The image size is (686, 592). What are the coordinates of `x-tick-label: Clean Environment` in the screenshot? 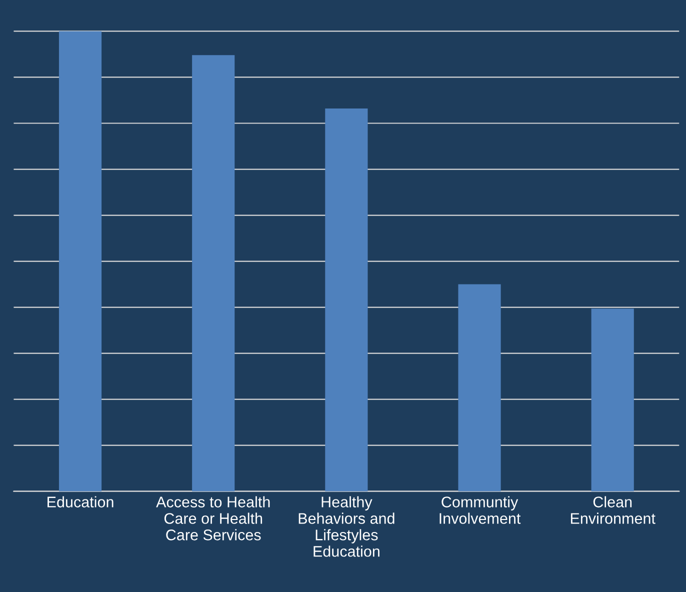 It's located at (613, 510).